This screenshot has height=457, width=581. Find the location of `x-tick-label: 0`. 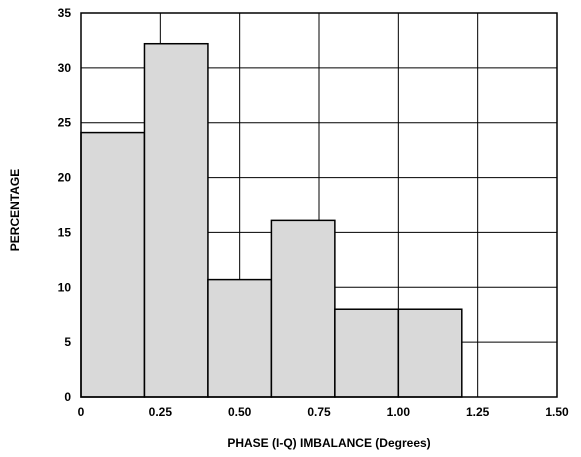

x-tick-label: 0 is located at coordinates (81, 412).